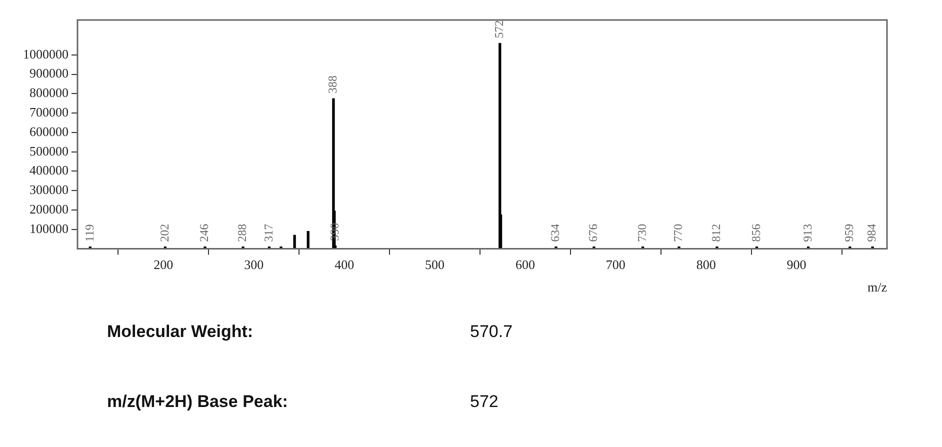 The height and width of the screenshot is (447, 942). What do you see at coordinates (164, 264) in the screenshot?
I see `x-tick-label: 200` at bounding box center [164, 264].